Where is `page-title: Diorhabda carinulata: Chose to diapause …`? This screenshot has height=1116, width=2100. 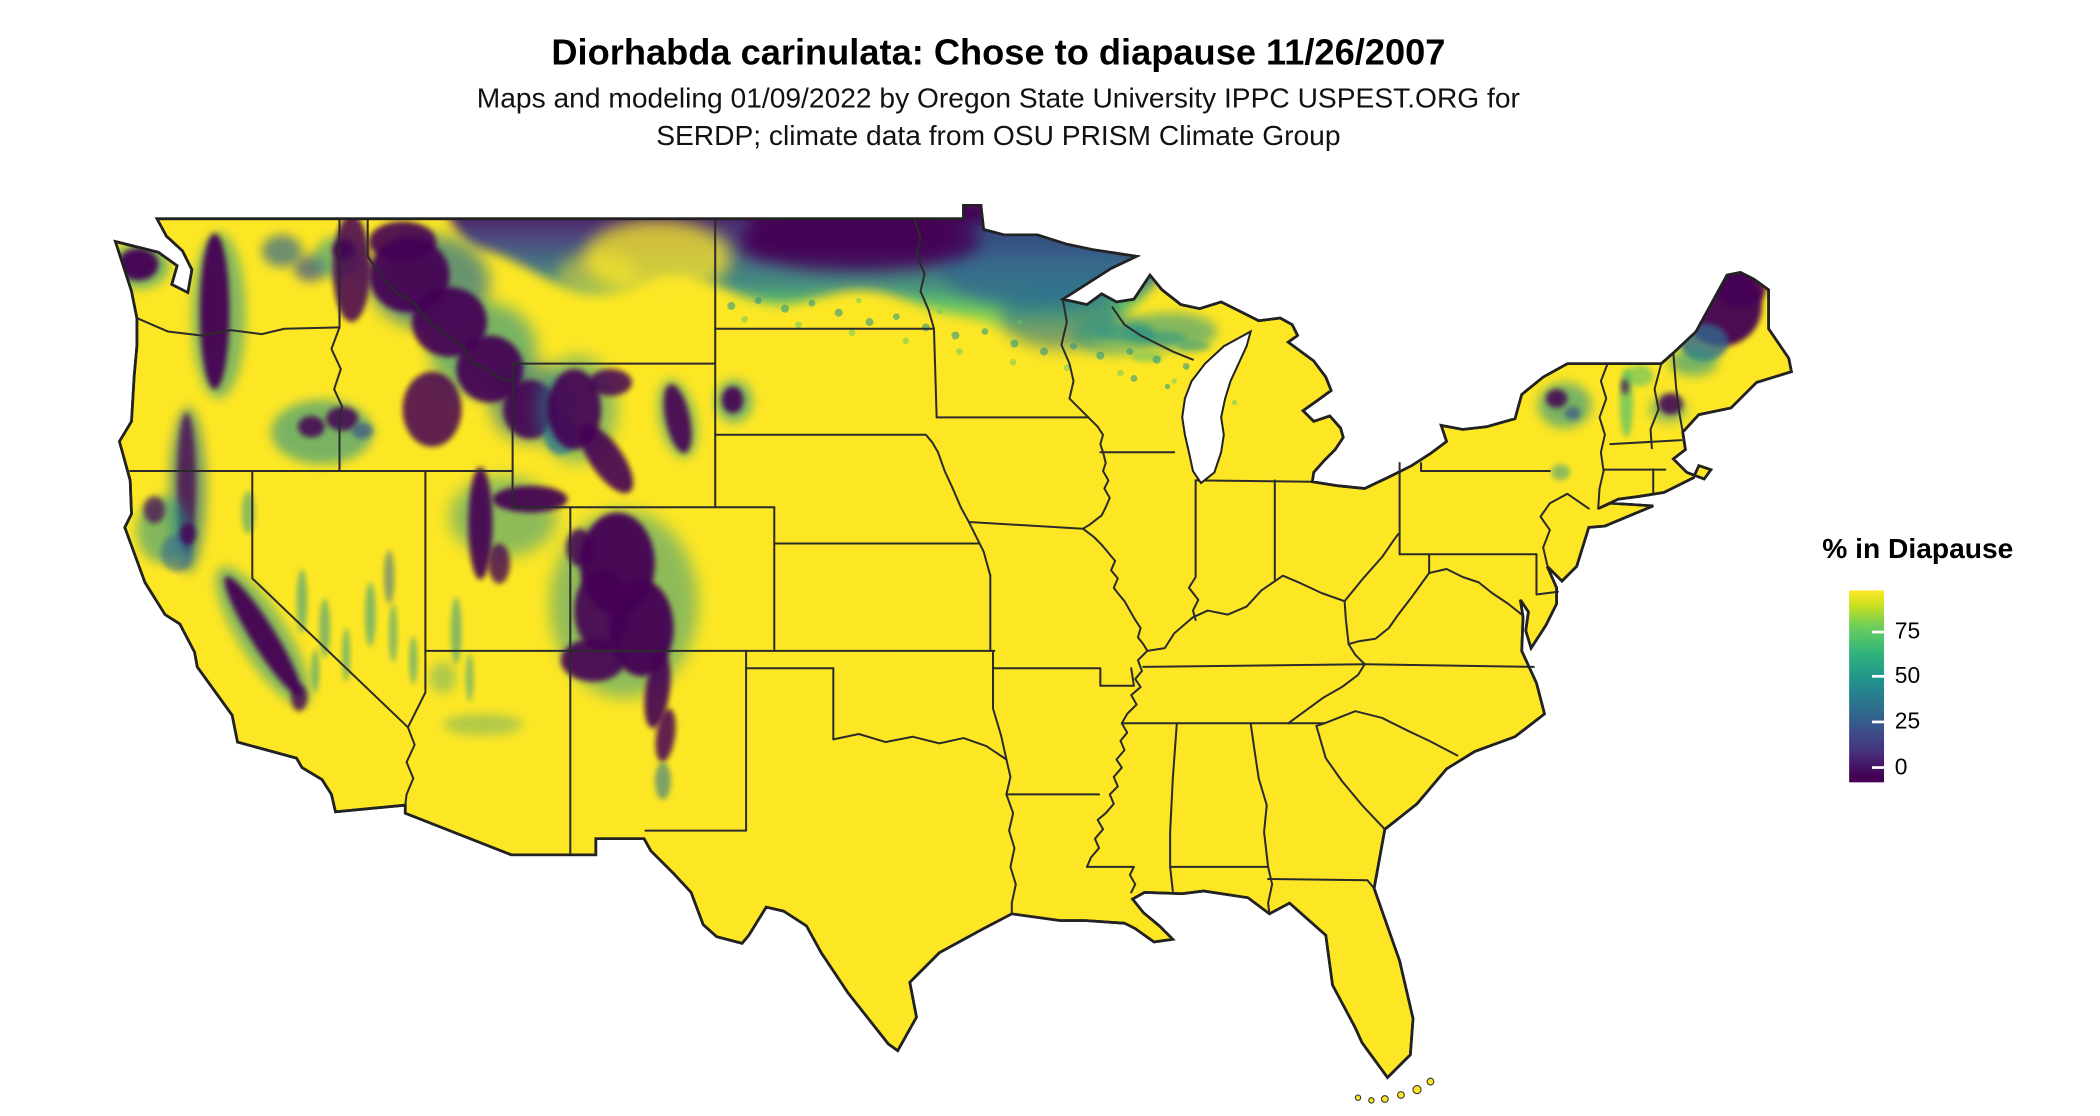 page-title: Diorhabda carinulata: Chose to diapause … is located at coordinates (998, 52).